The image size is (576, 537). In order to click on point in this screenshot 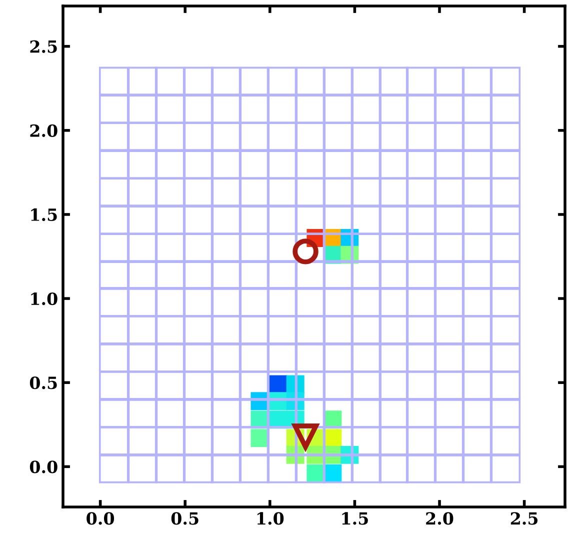, I will do `click(305, 251)`.